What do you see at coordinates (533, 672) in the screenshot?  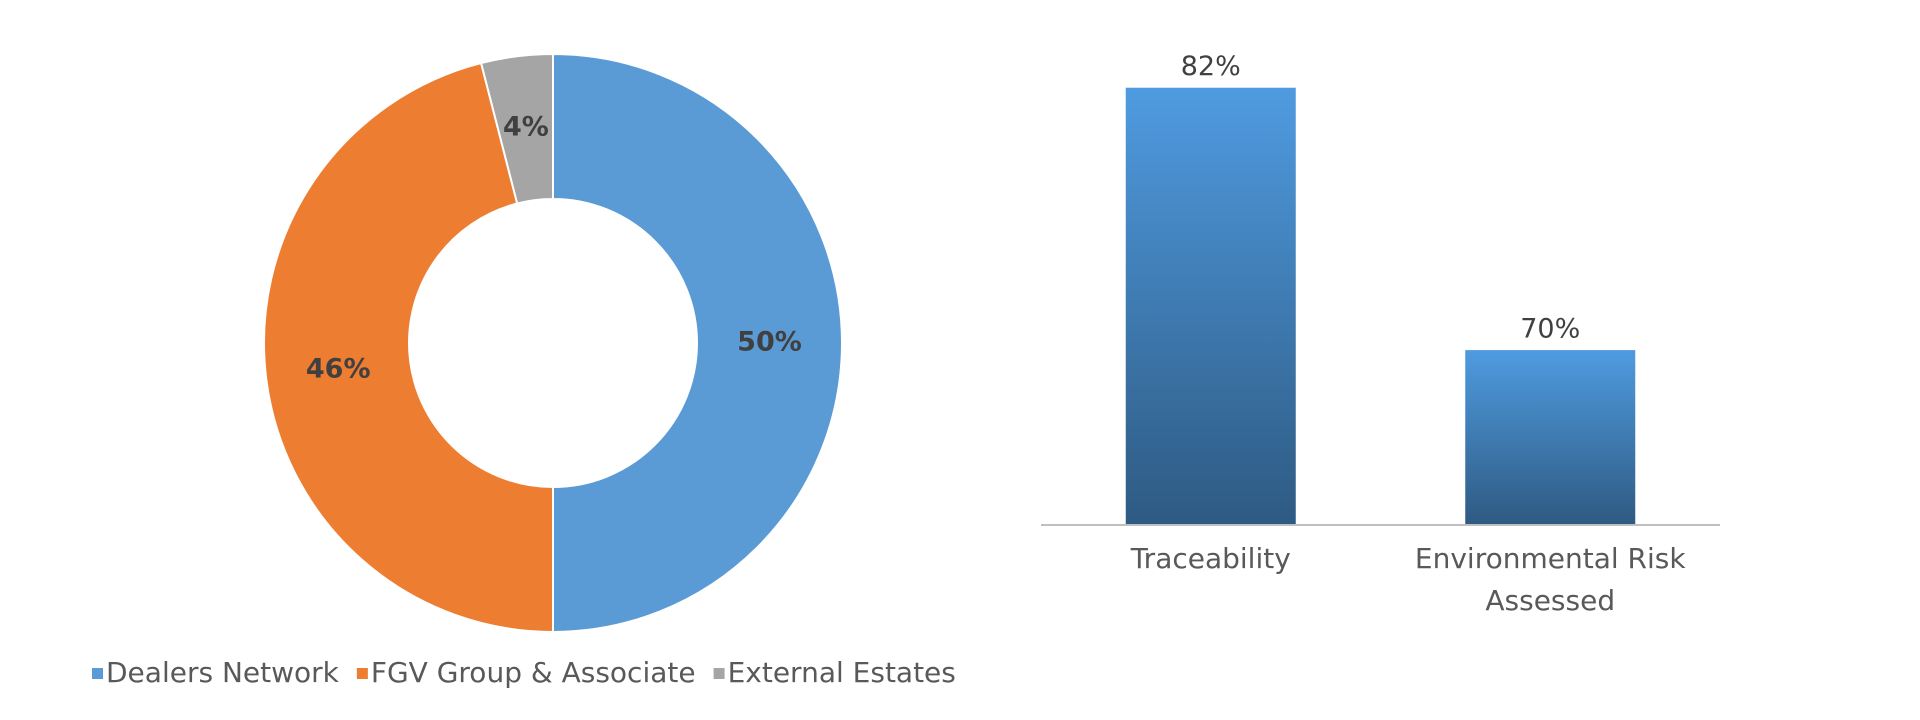 I see `legend-label: FGV Group & Associate` at bounding box center [533, 672].